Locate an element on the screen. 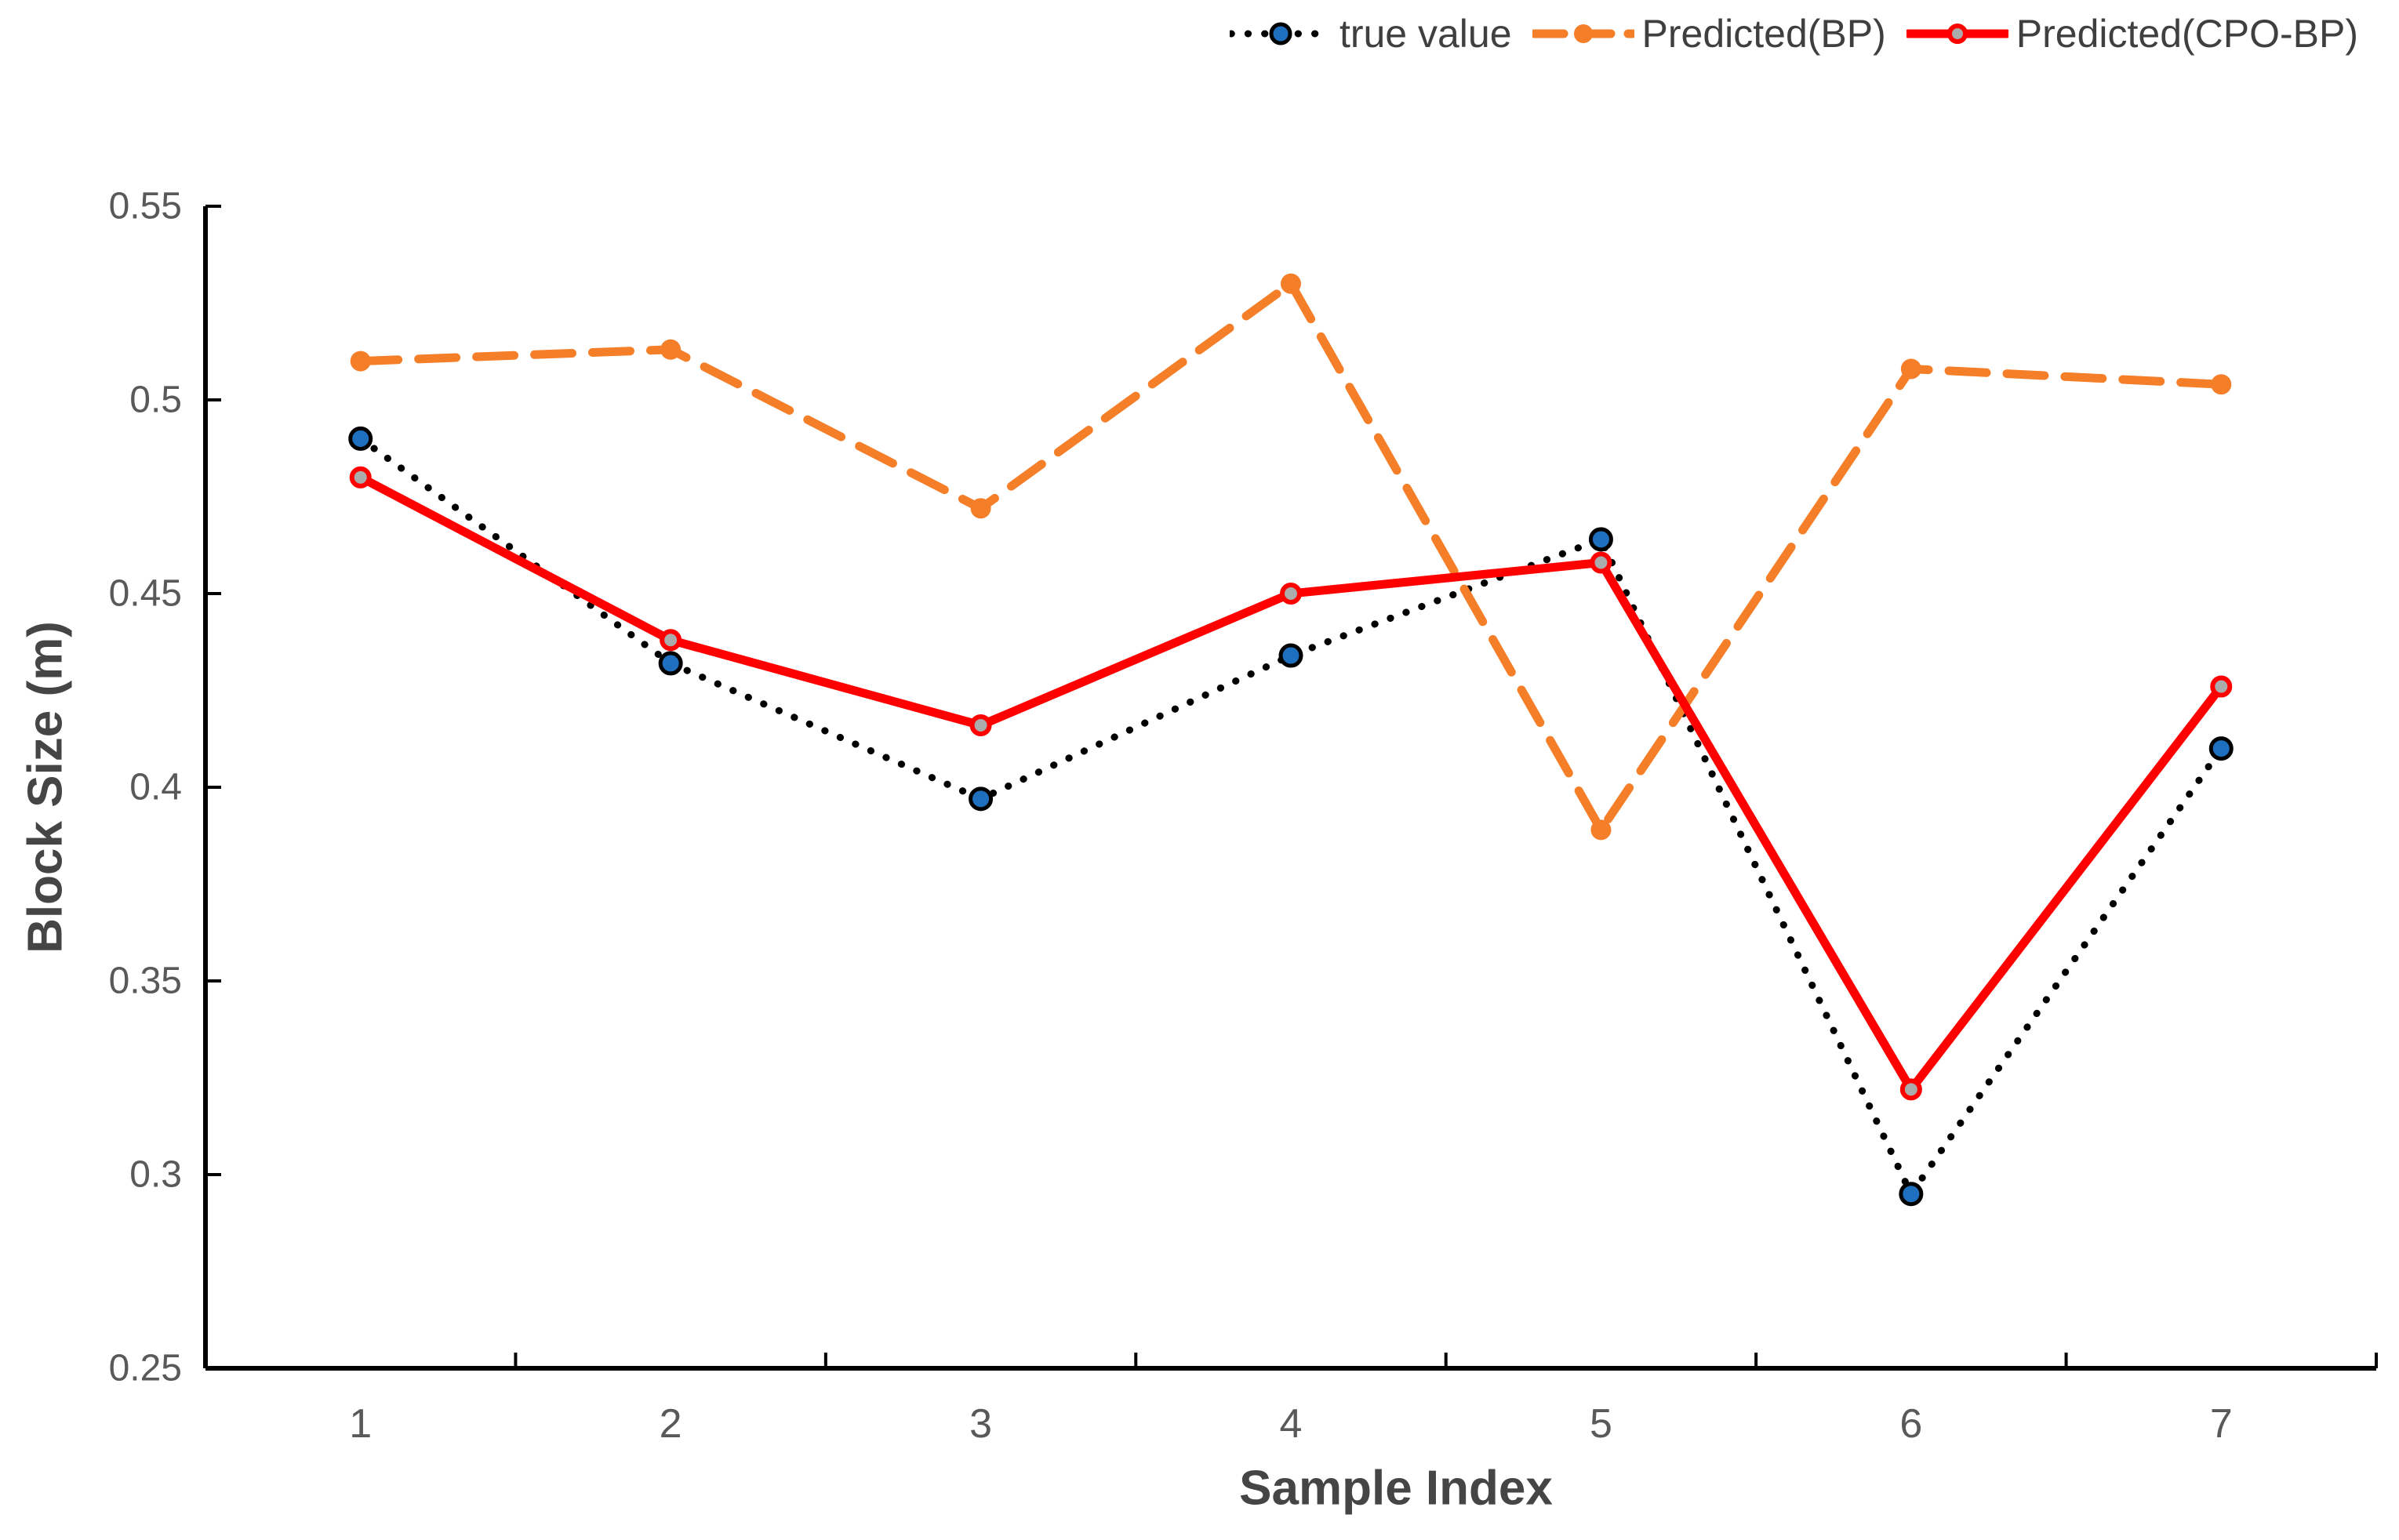  x-tick-label: 2 is located at coordinates (671, 1424).